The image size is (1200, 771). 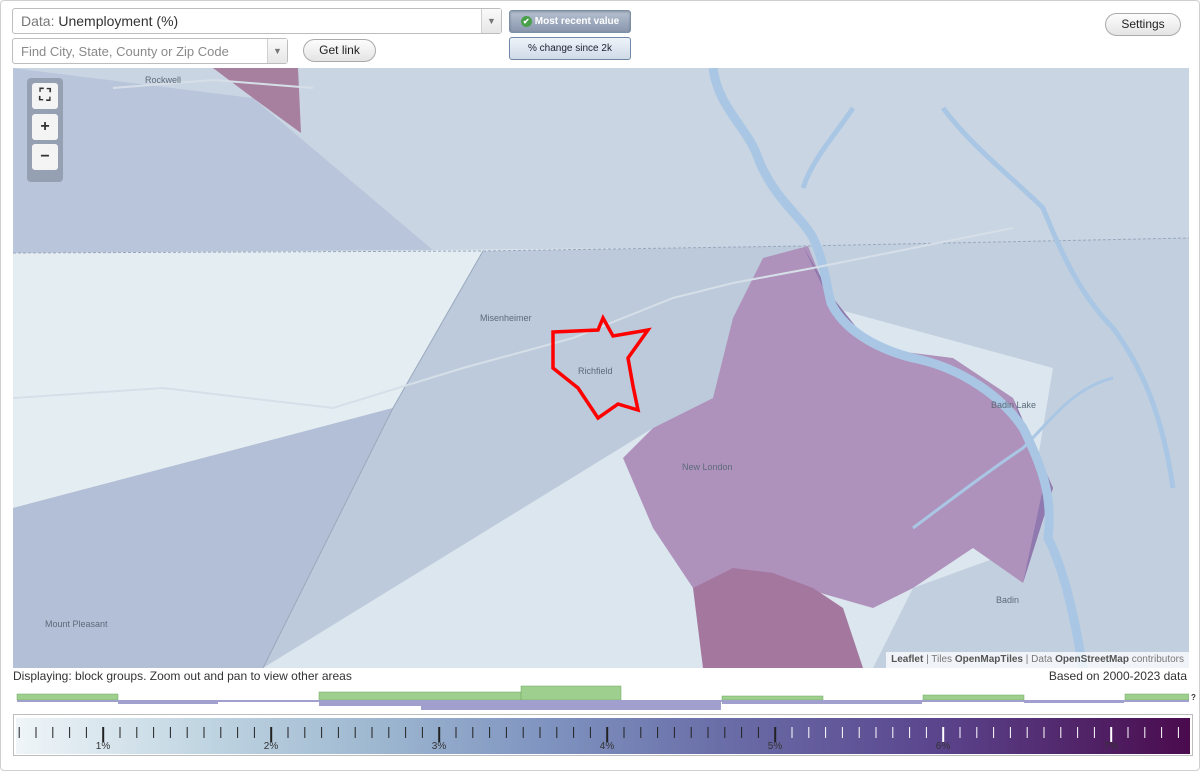 What do you see at coordinates (277, 51) in the screenshot?
I see `search-dropdown-icon: ▼` at bounding box center [277, 51].